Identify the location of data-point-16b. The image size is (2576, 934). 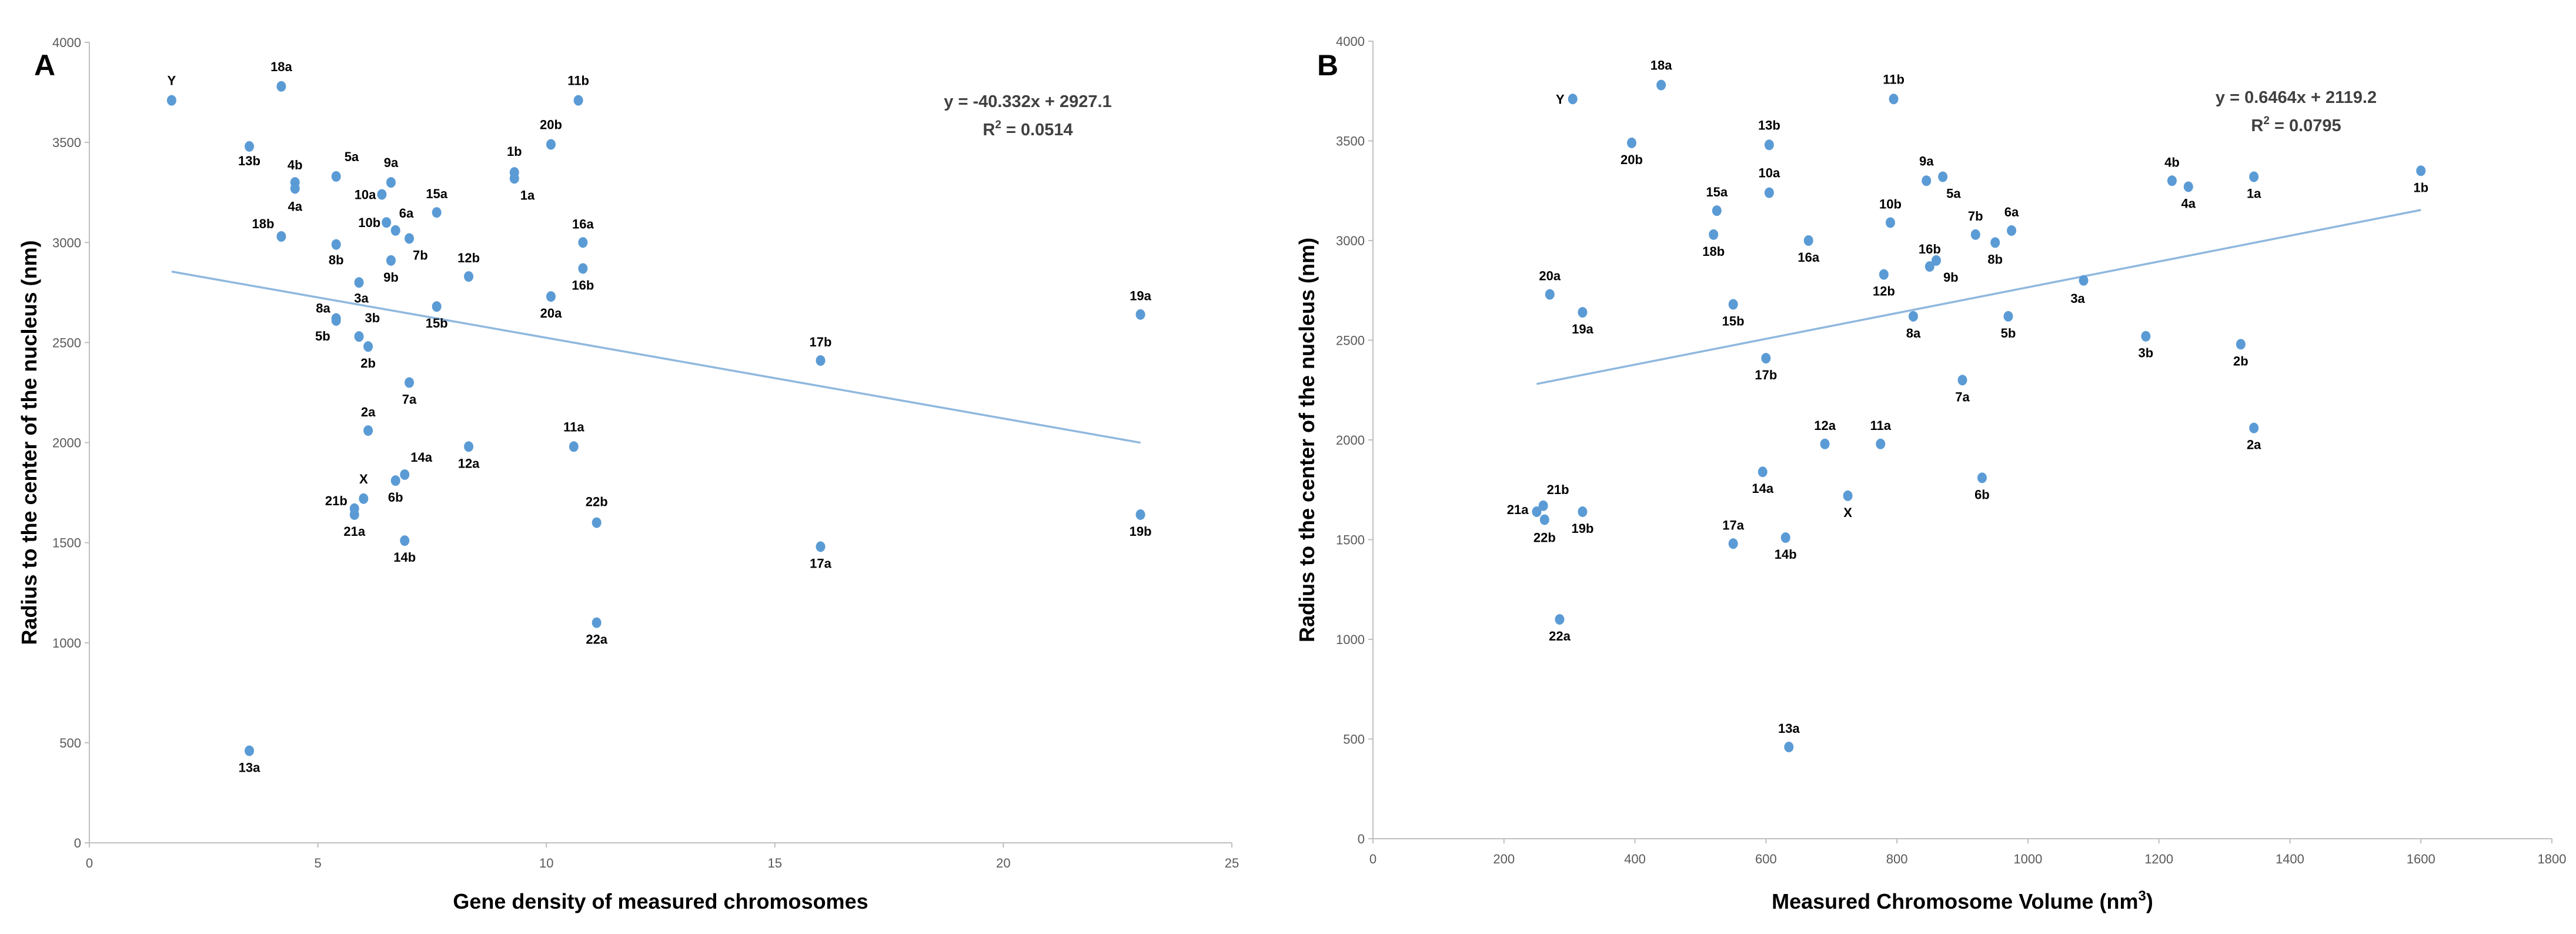
(1929, 266).